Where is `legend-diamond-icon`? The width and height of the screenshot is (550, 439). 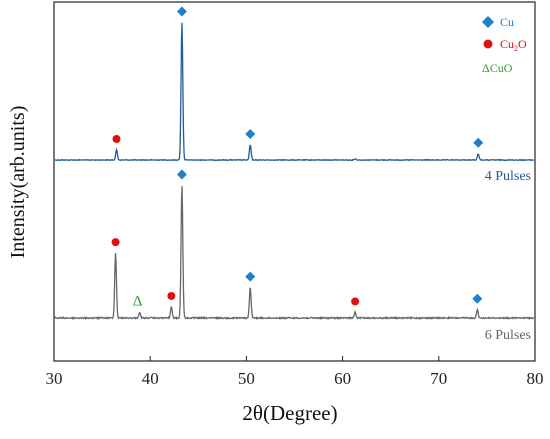 legend-diamond-icon is located at coordinates (488, 22).